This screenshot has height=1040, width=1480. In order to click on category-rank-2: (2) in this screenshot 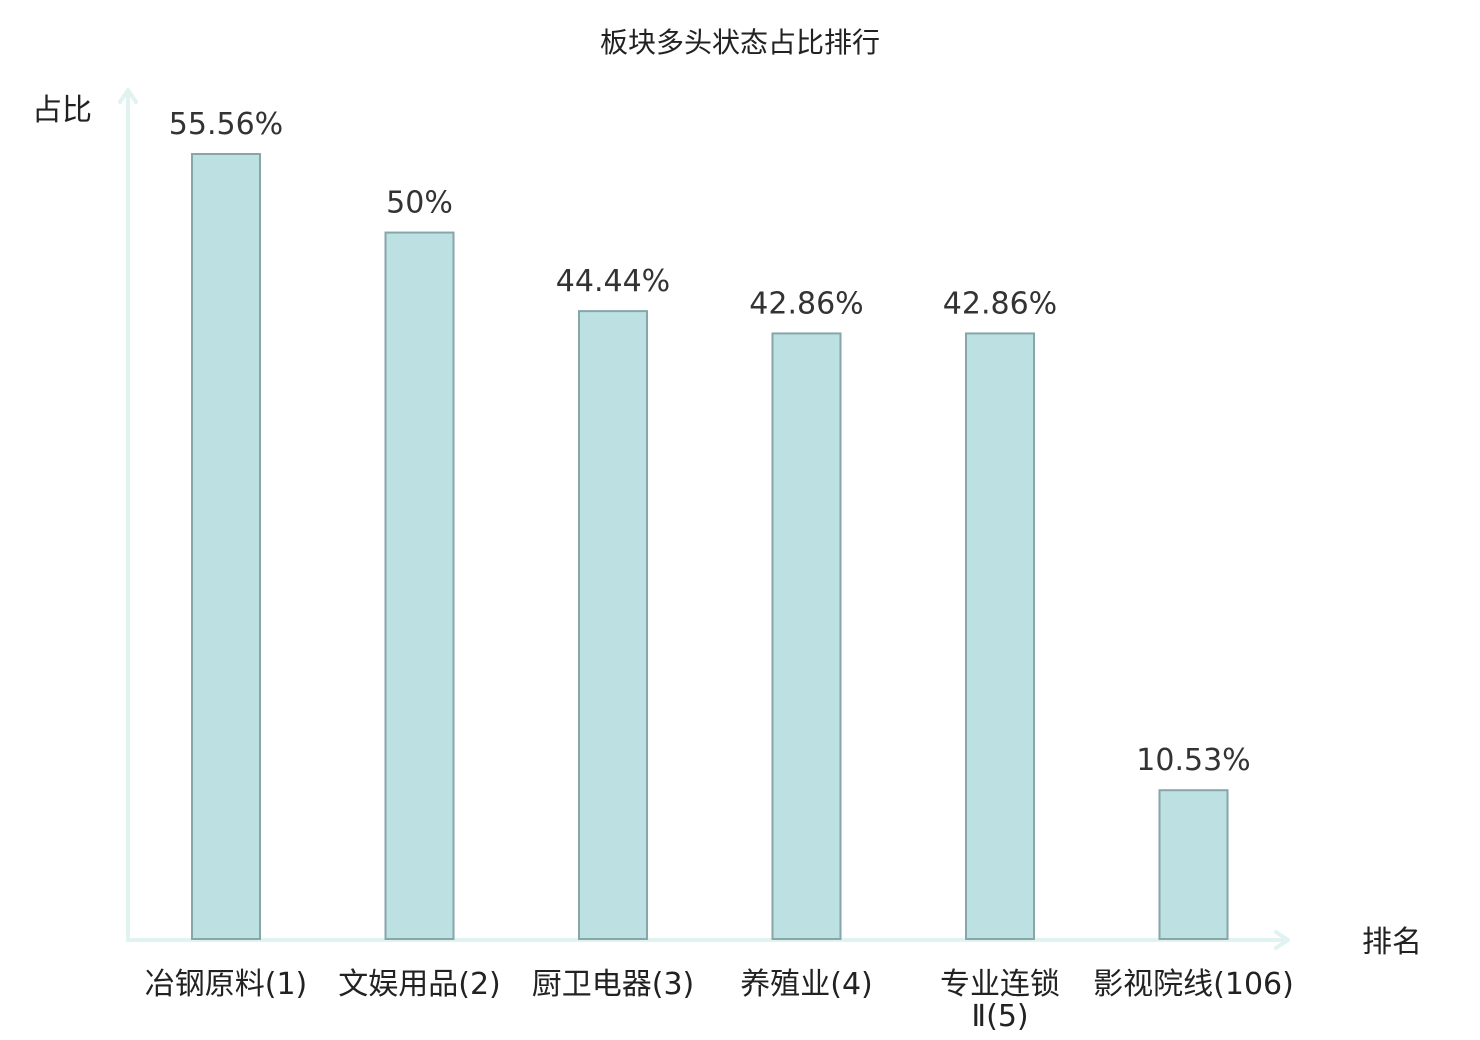, I will do `click(479, 984)`.